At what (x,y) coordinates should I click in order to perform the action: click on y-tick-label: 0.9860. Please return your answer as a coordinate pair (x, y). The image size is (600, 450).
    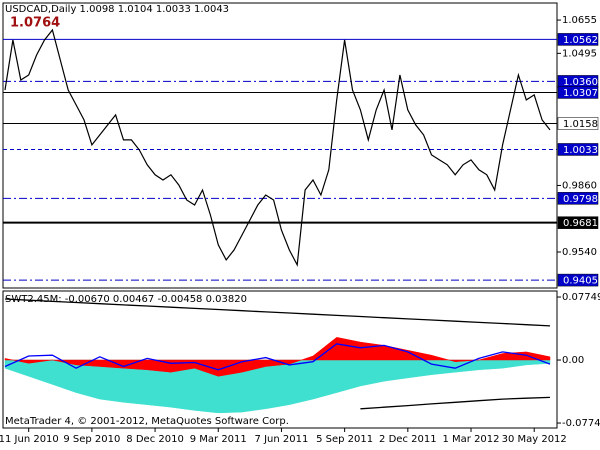
    Looking at the image, I should click on (579, 185).